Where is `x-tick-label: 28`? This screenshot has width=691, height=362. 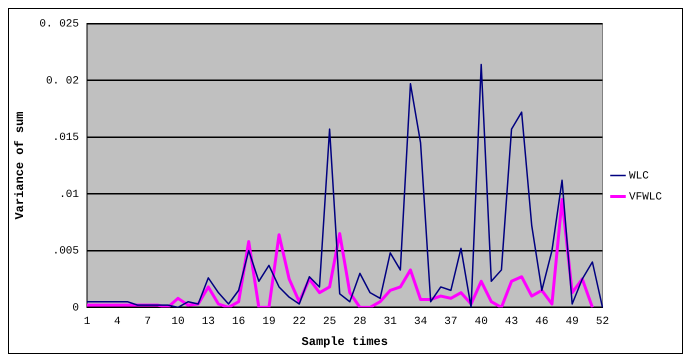 x-tick-label: 28 is located at coordinates (360, 322).